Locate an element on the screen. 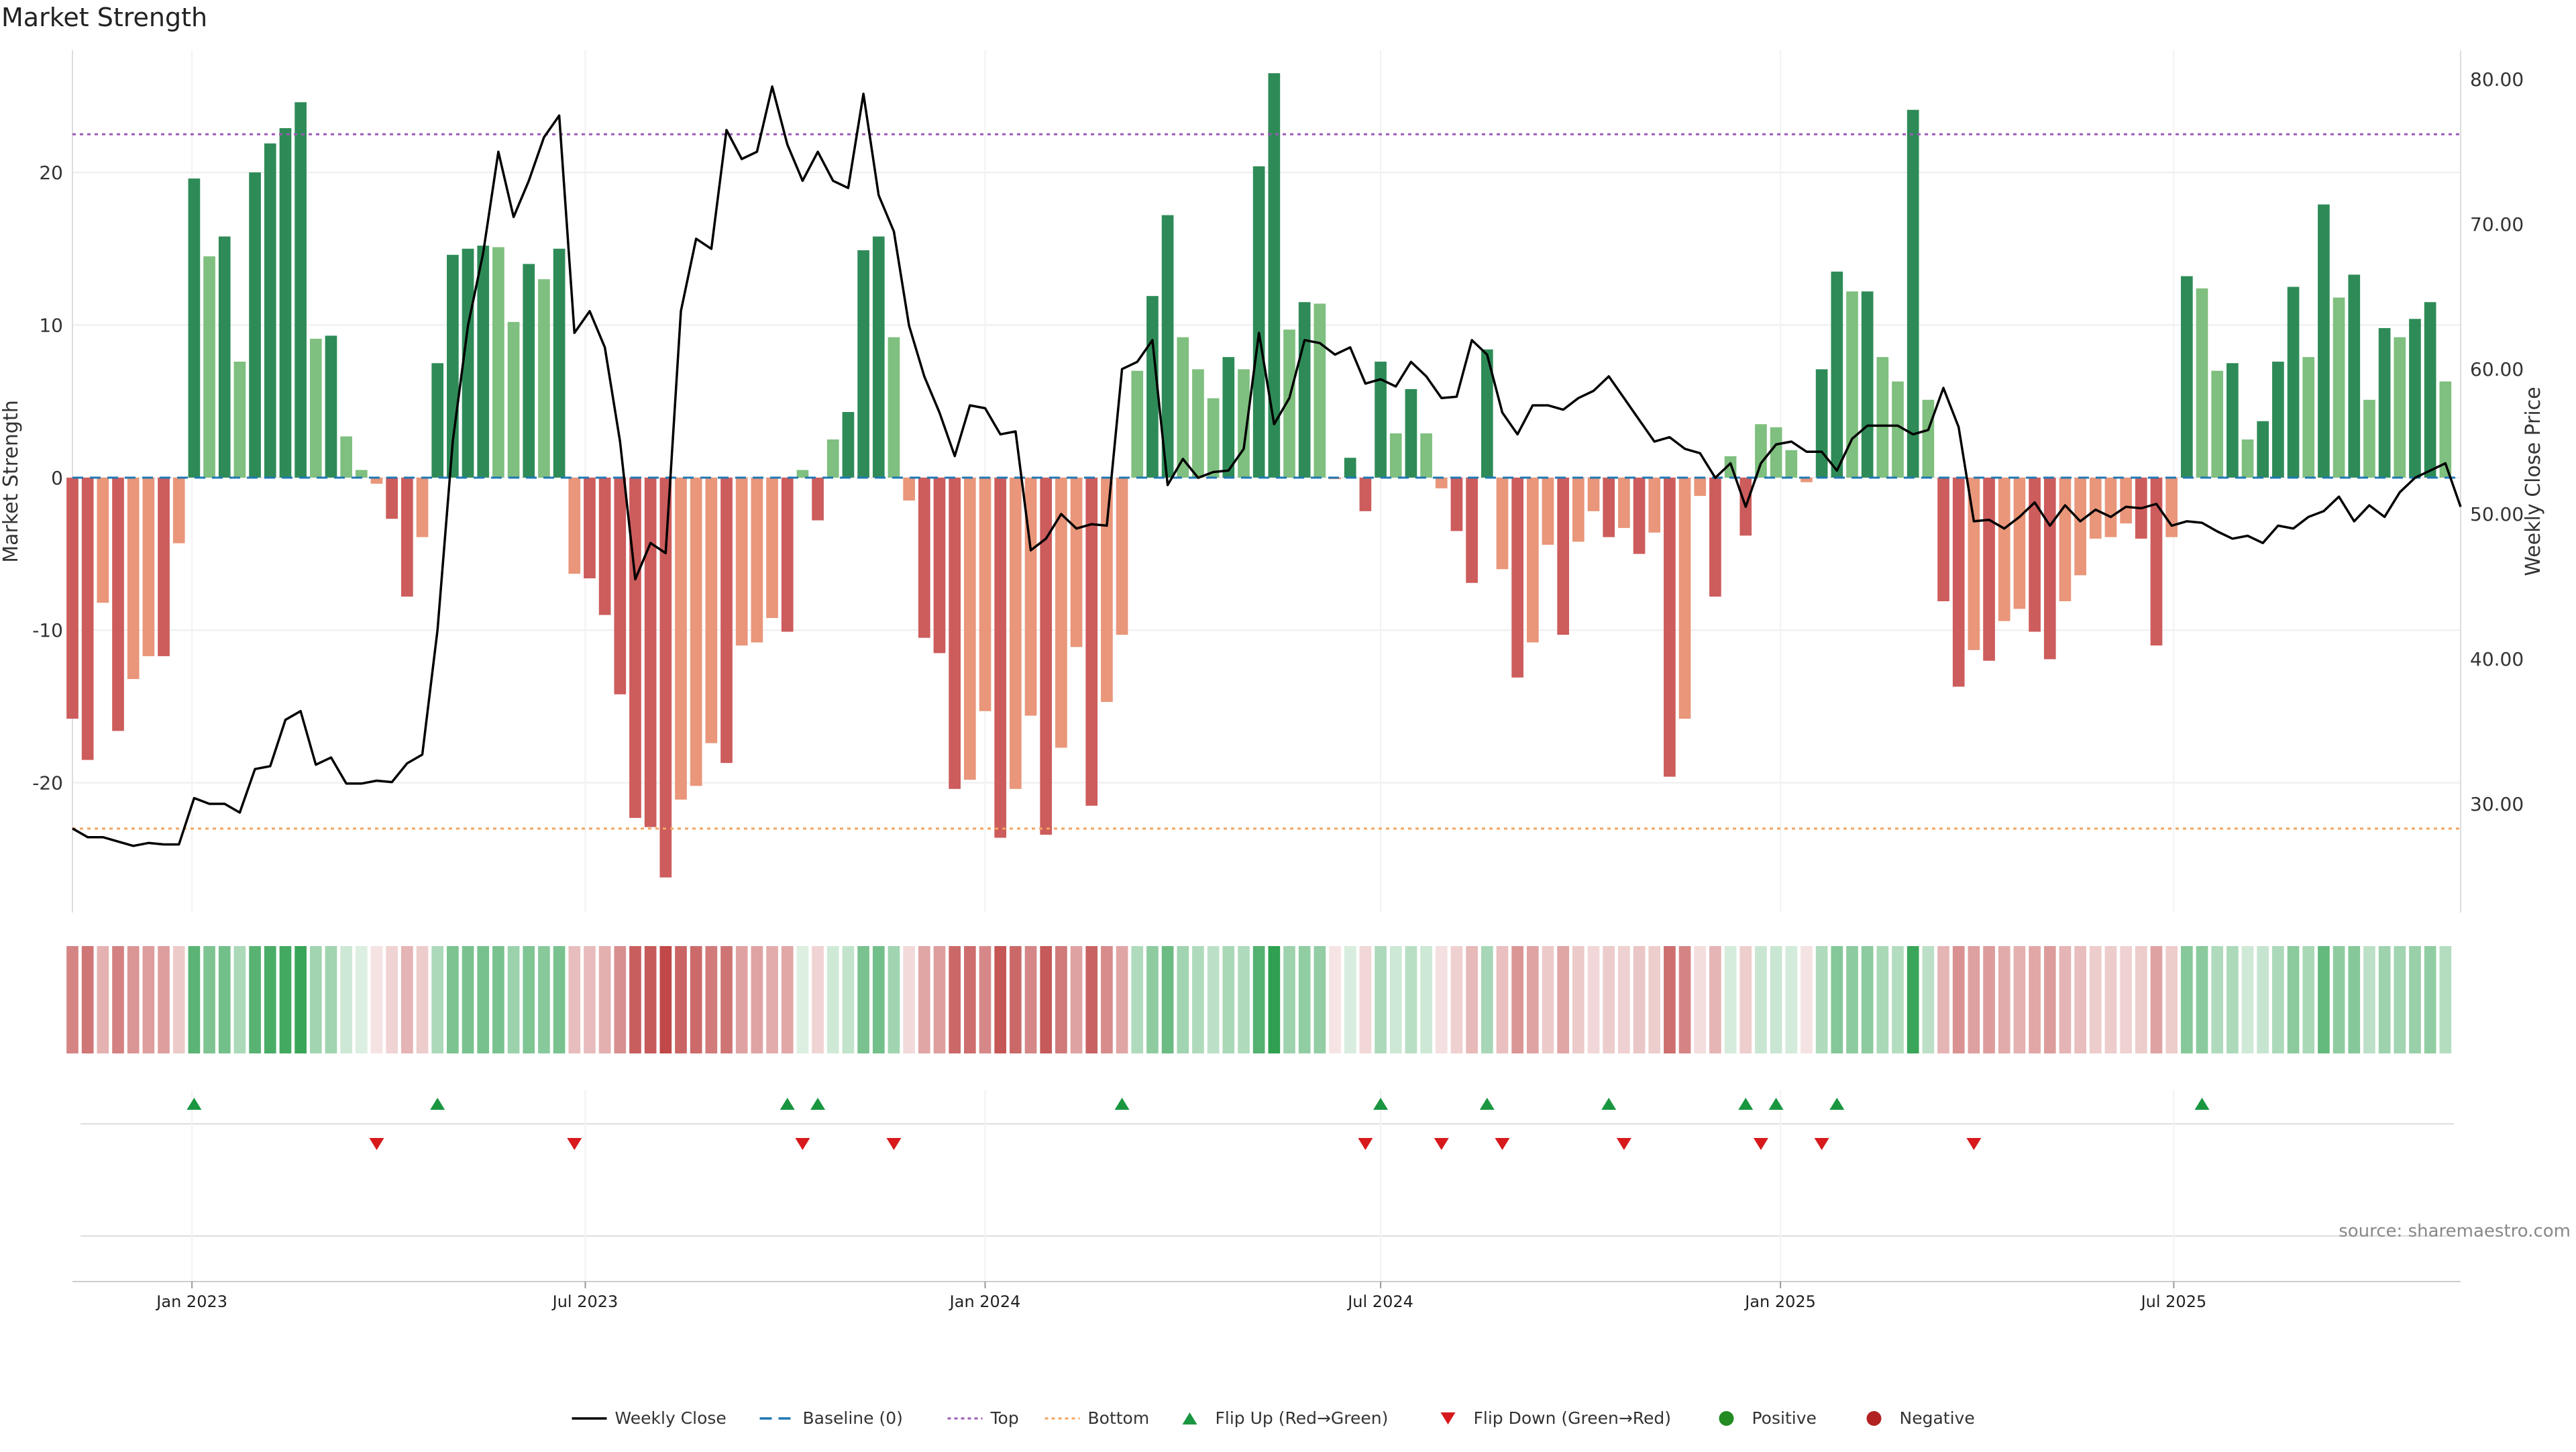 The height and width of the screenshot is (1452, 2576). x-tick-label: Jan 2024 is located at coordinates (985, 1302).